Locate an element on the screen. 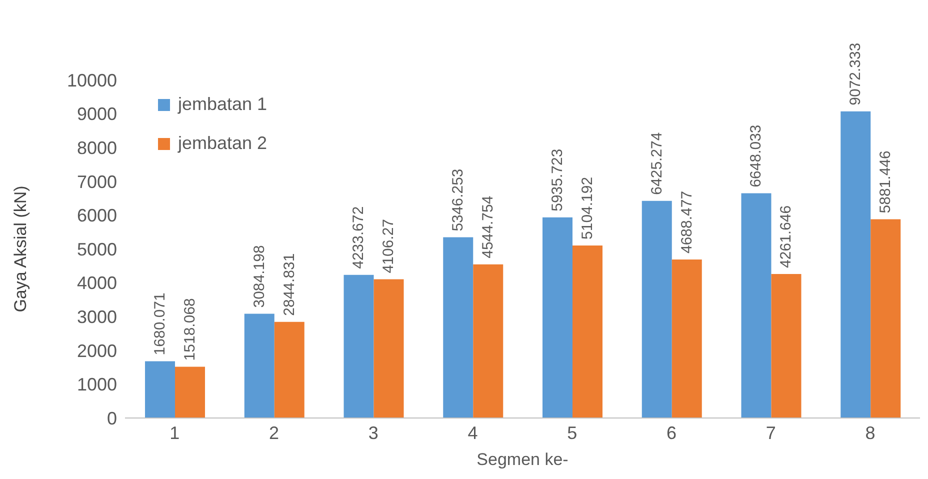 This screenshot has width=928, height=479. y-tick-label: 8000 is located at coordinates (96, 148).